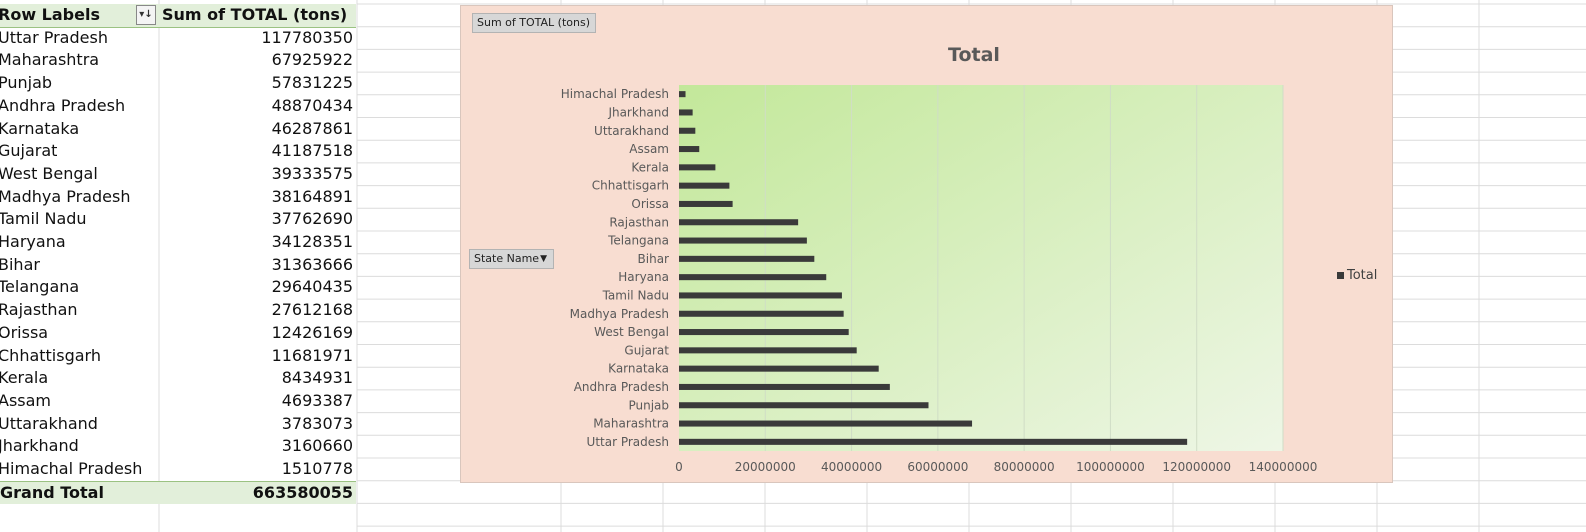 Image resolution: width=1586 pixels, height=532 pixels. I want to click on chart-title: Total, so click(974, 55).